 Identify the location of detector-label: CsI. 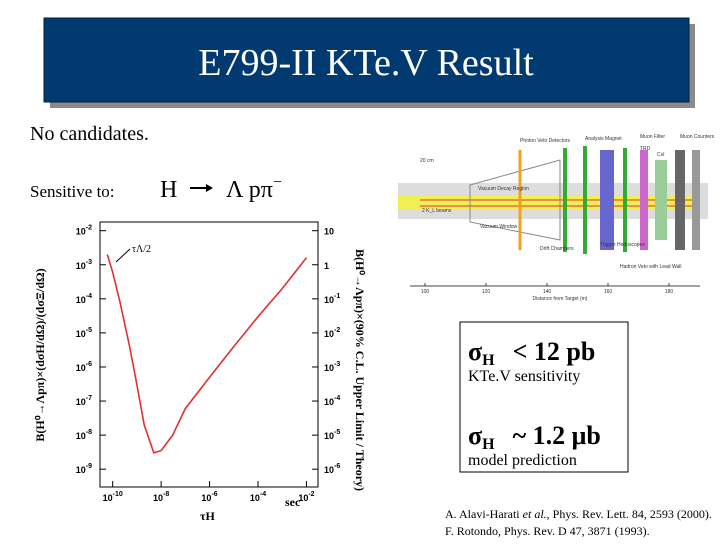
(661, 155).